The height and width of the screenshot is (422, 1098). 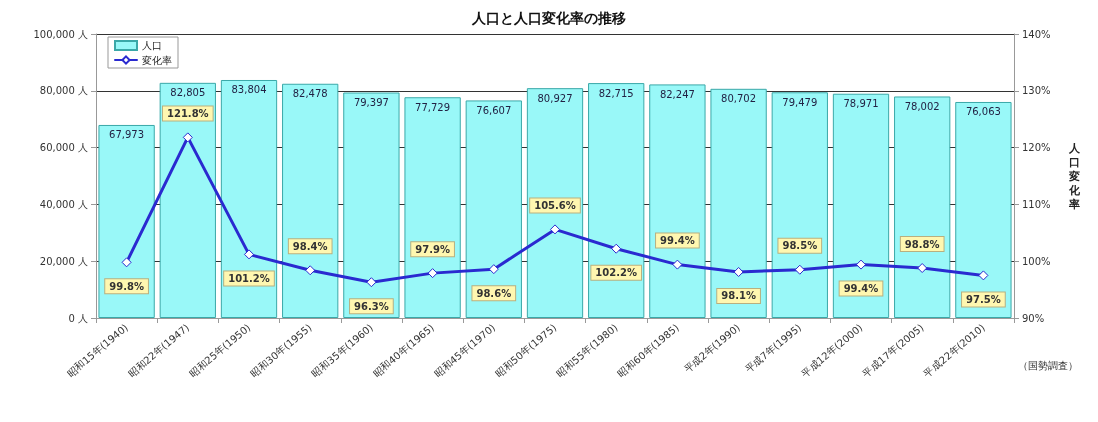 I want to click on chart-title: 人口と人口変化率の推移, so click(x=548, y=18).